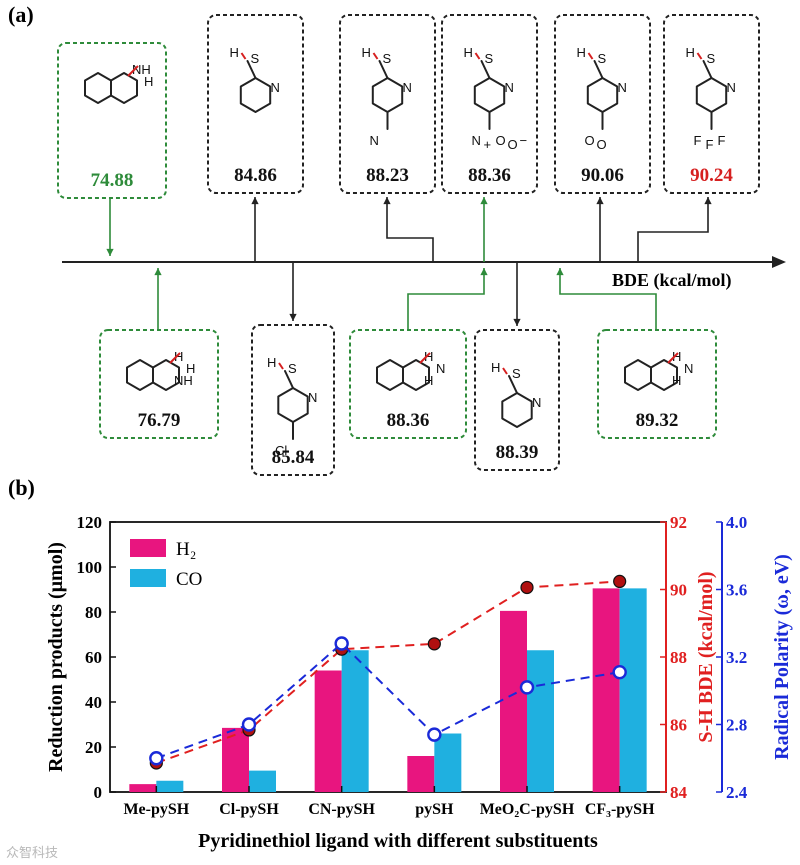  What do you see at coordinates (93, 702) in the screenshot?
I see `y-tick-label: 40` at bounding box center [93, 702].